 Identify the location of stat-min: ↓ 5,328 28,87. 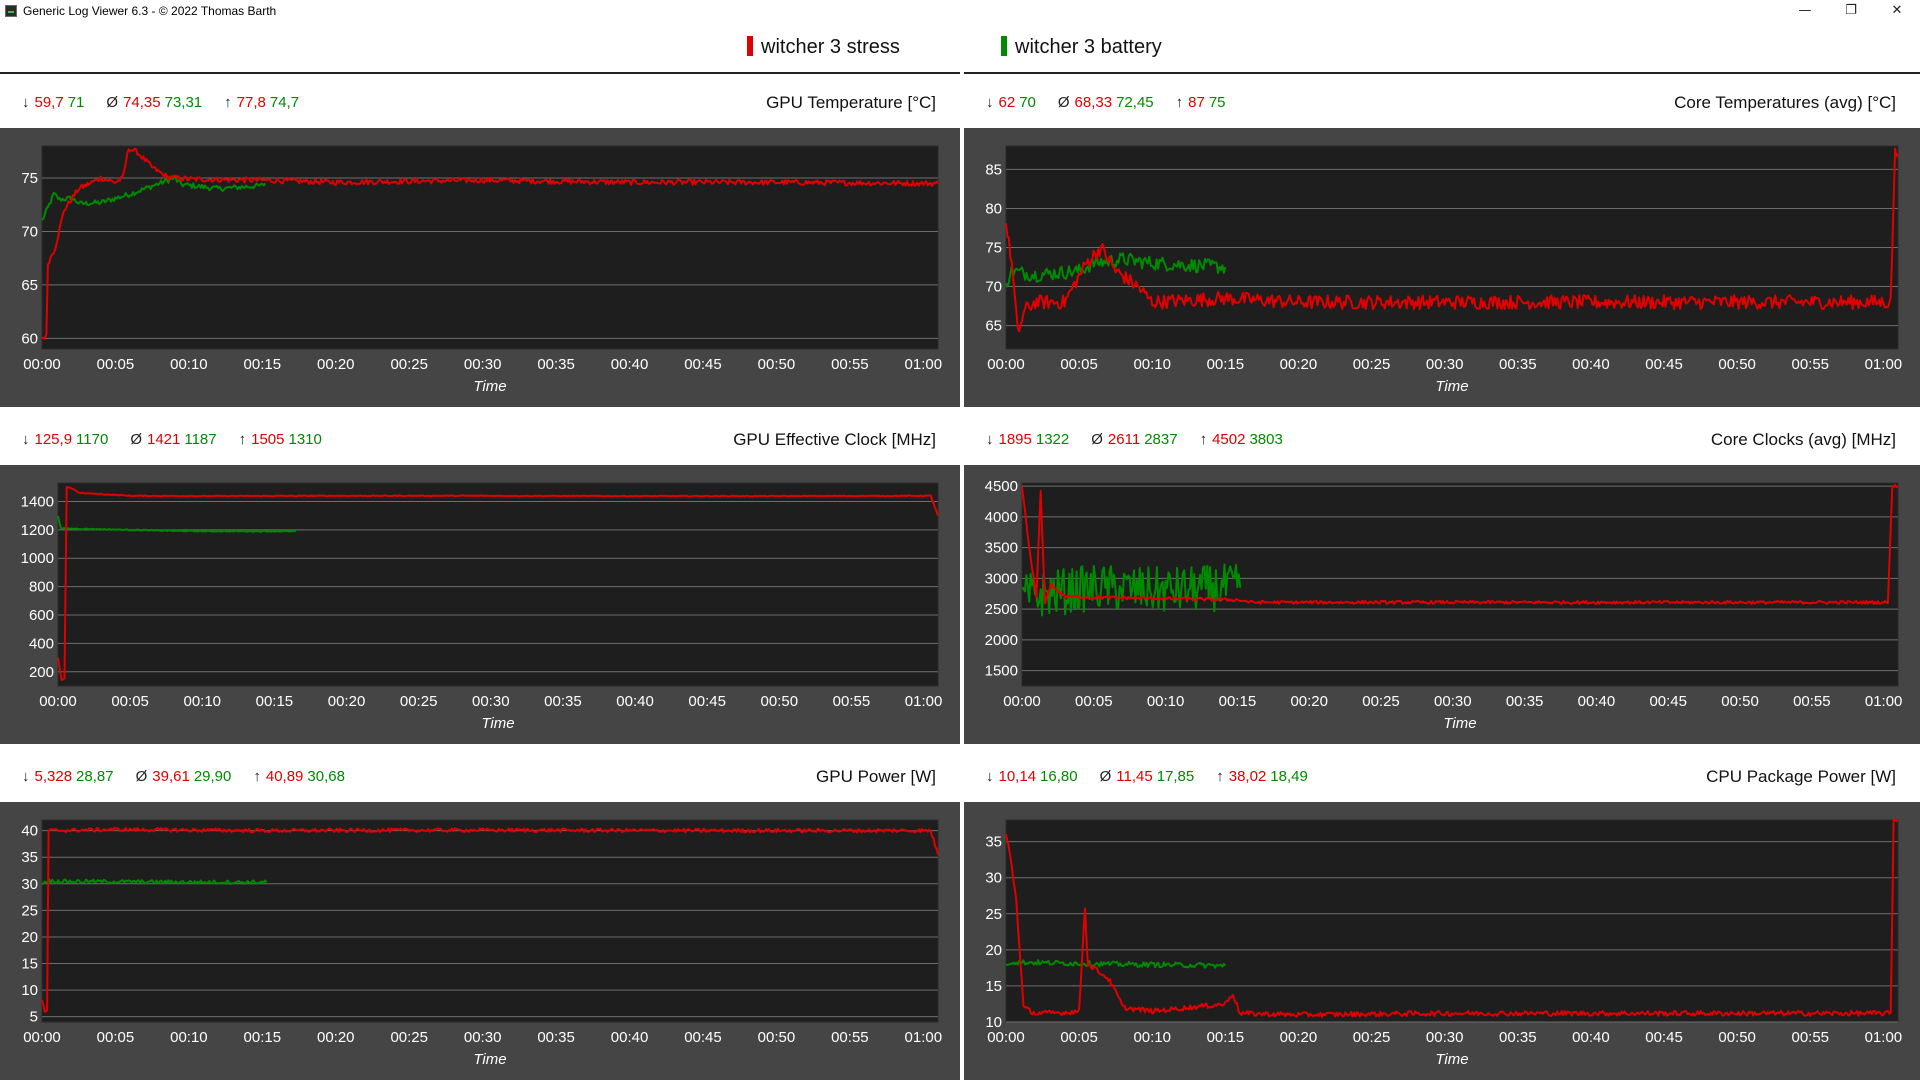
(70, 776).